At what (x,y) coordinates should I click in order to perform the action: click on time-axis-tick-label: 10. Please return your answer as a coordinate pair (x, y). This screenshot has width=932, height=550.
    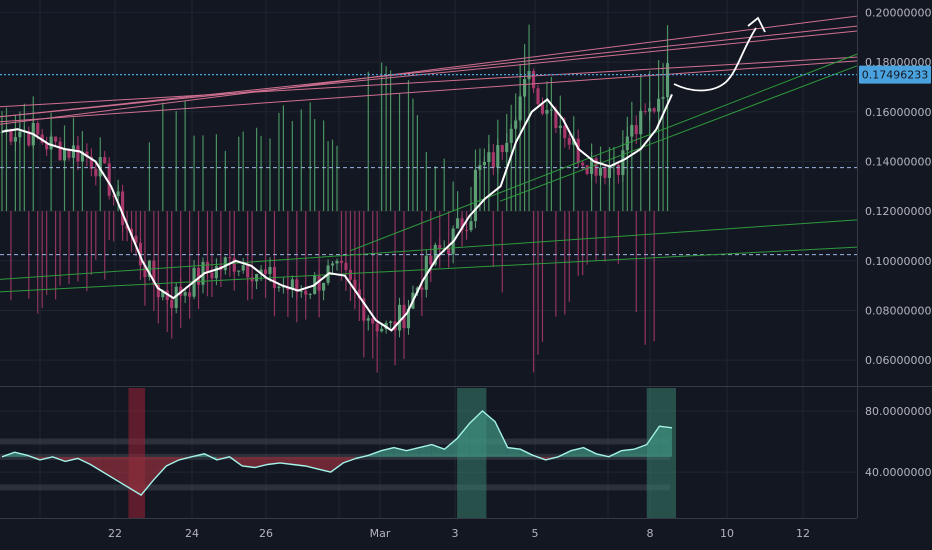
    Looking at the image, I should click on (727, 533).